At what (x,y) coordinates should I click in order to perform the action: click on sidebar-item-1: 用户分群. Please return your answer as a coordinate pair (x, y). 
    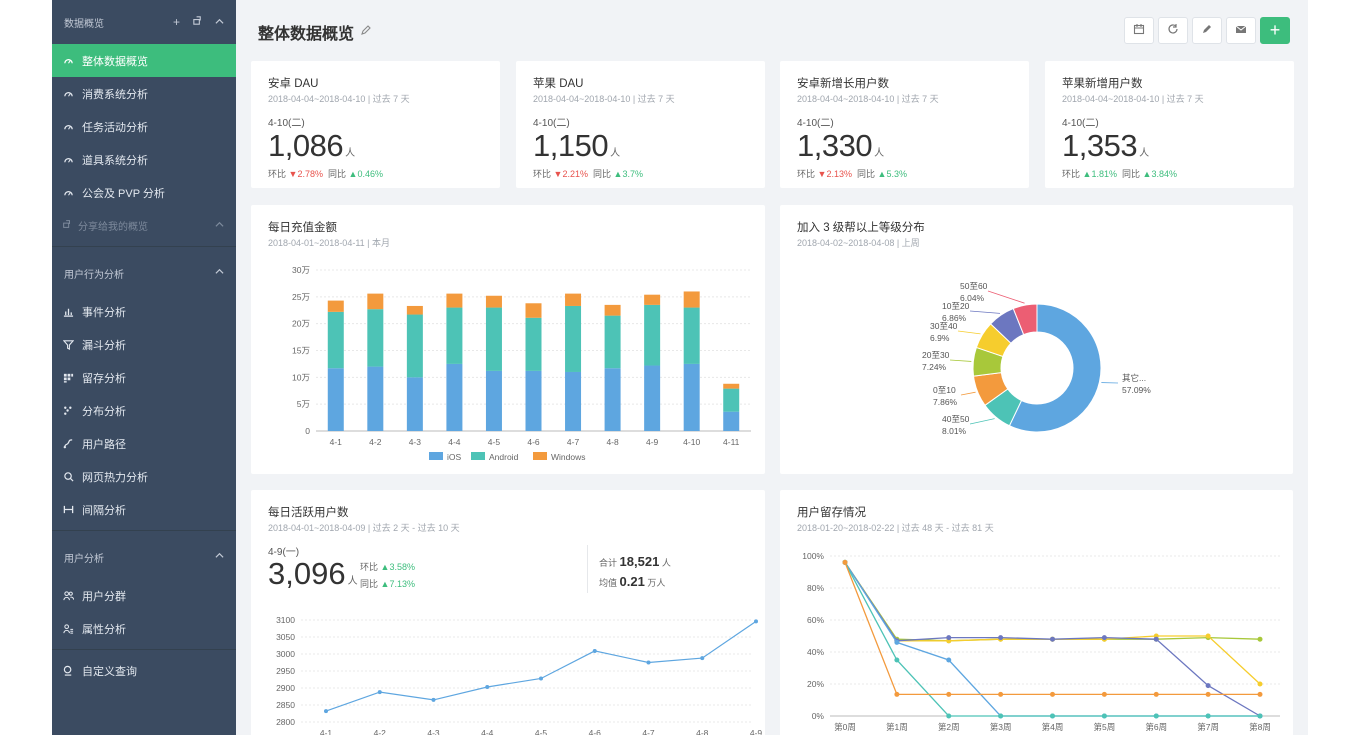
    Looking at the image, I should click on (144, 595).